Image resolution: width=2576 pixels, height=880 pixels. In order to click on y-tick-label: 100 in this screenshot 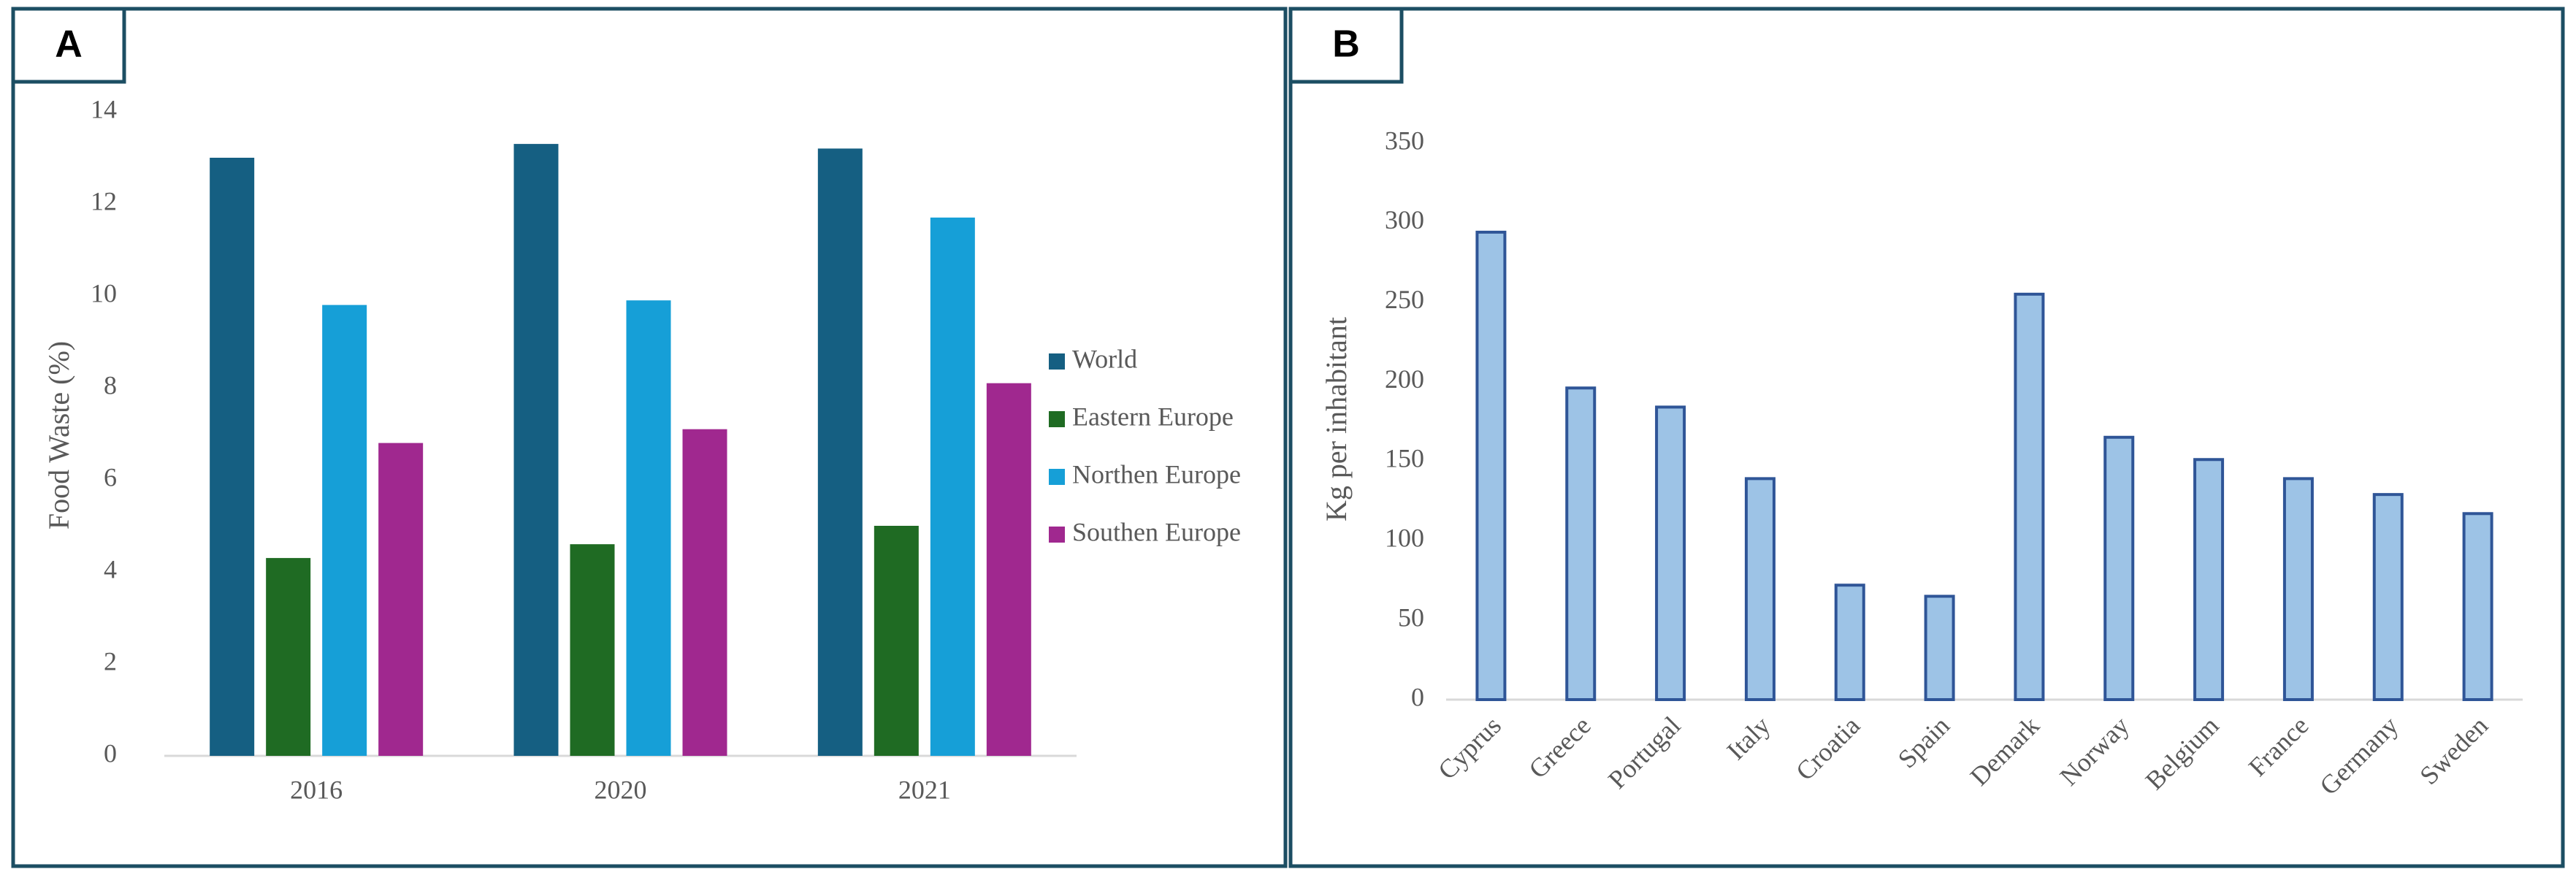, I will do `click(1404, 538)`.